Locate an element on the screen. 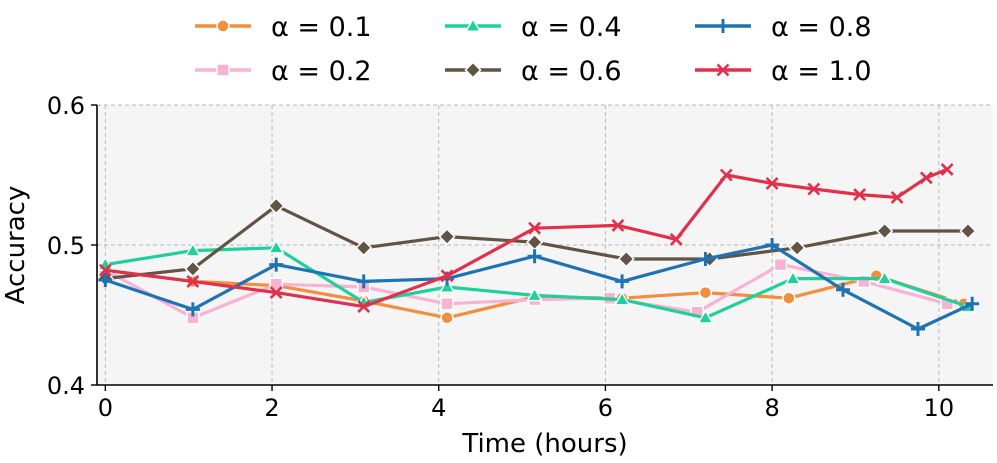  legend-label: α = 0.4 is located at coordinates (571, 27).